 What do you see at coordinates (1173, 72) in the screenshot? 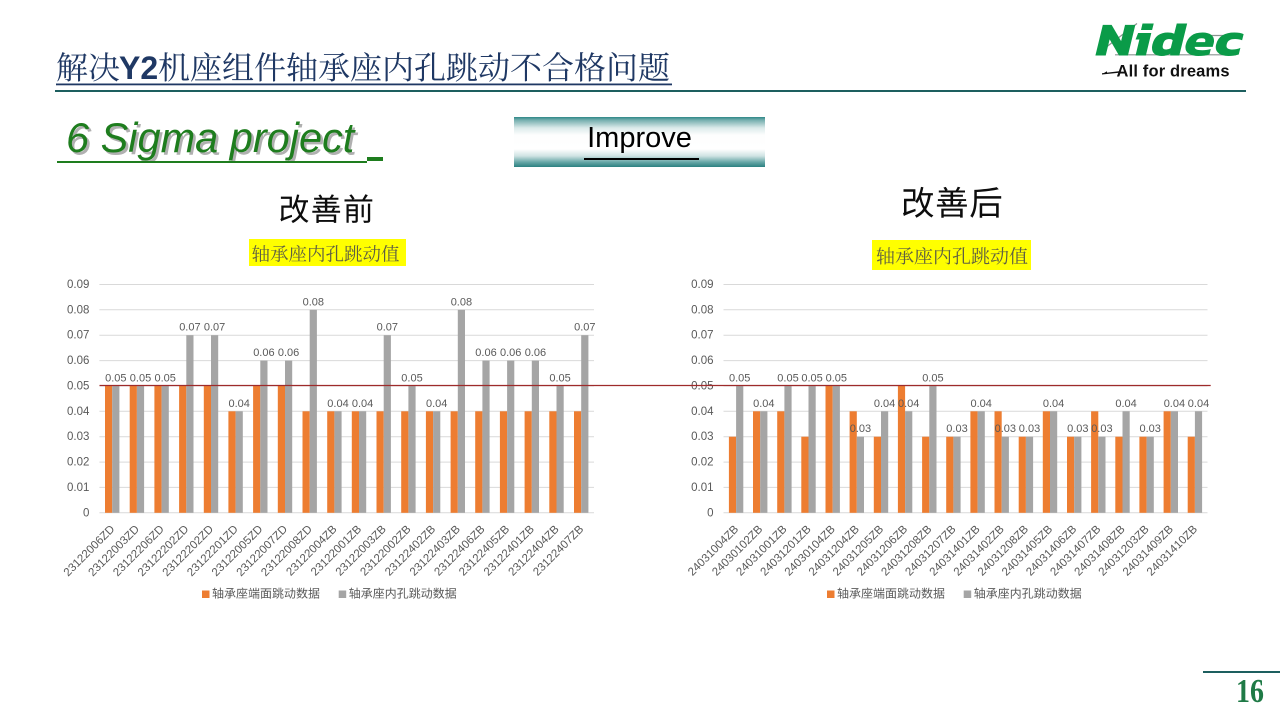
I see `svg-text: All for dreams` at bounding box center [1173, 72].